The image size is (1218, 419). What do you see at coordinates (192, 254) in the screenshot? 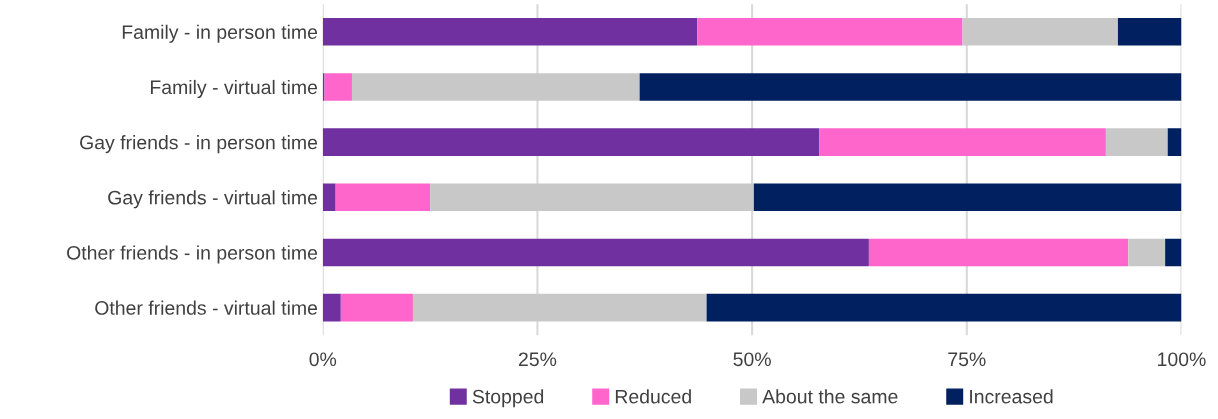
I see `y-tick-label: Other friends - in person time` at bounding box center [192, 254].